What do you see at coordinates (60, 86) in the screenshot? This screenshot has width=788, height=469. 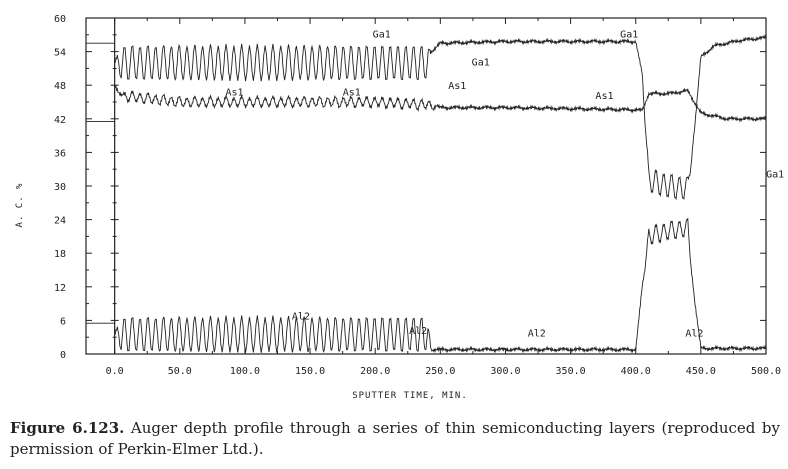 I see `y-tick-label: 48` at bounding box center [60, 86].